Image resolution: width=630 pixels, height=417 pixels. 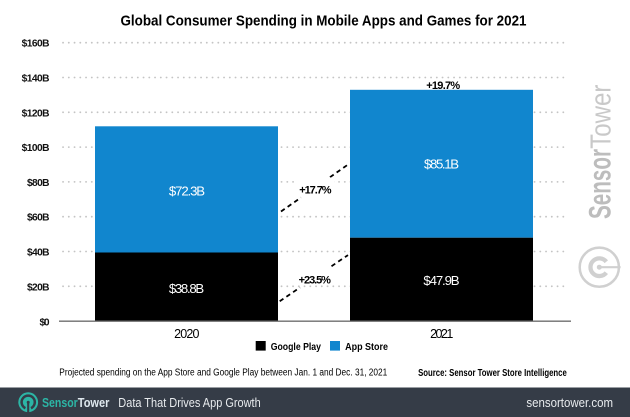 What do you see at coordinates (36, 79) in the screenshot?
I see `svg-text: $140B` at bounding box center [36, 79].